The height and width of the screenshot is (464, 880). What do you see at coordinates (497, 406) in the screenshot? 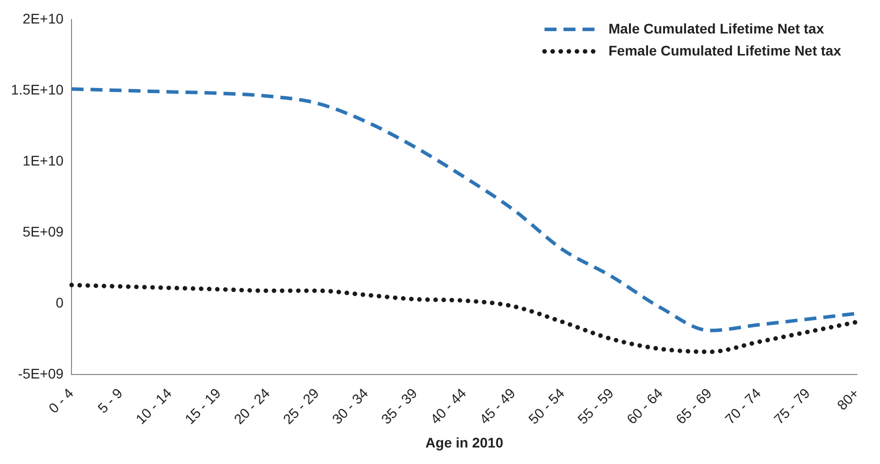
I see `x-tick-label: 45 - 49` at bounding box center [497, 406].